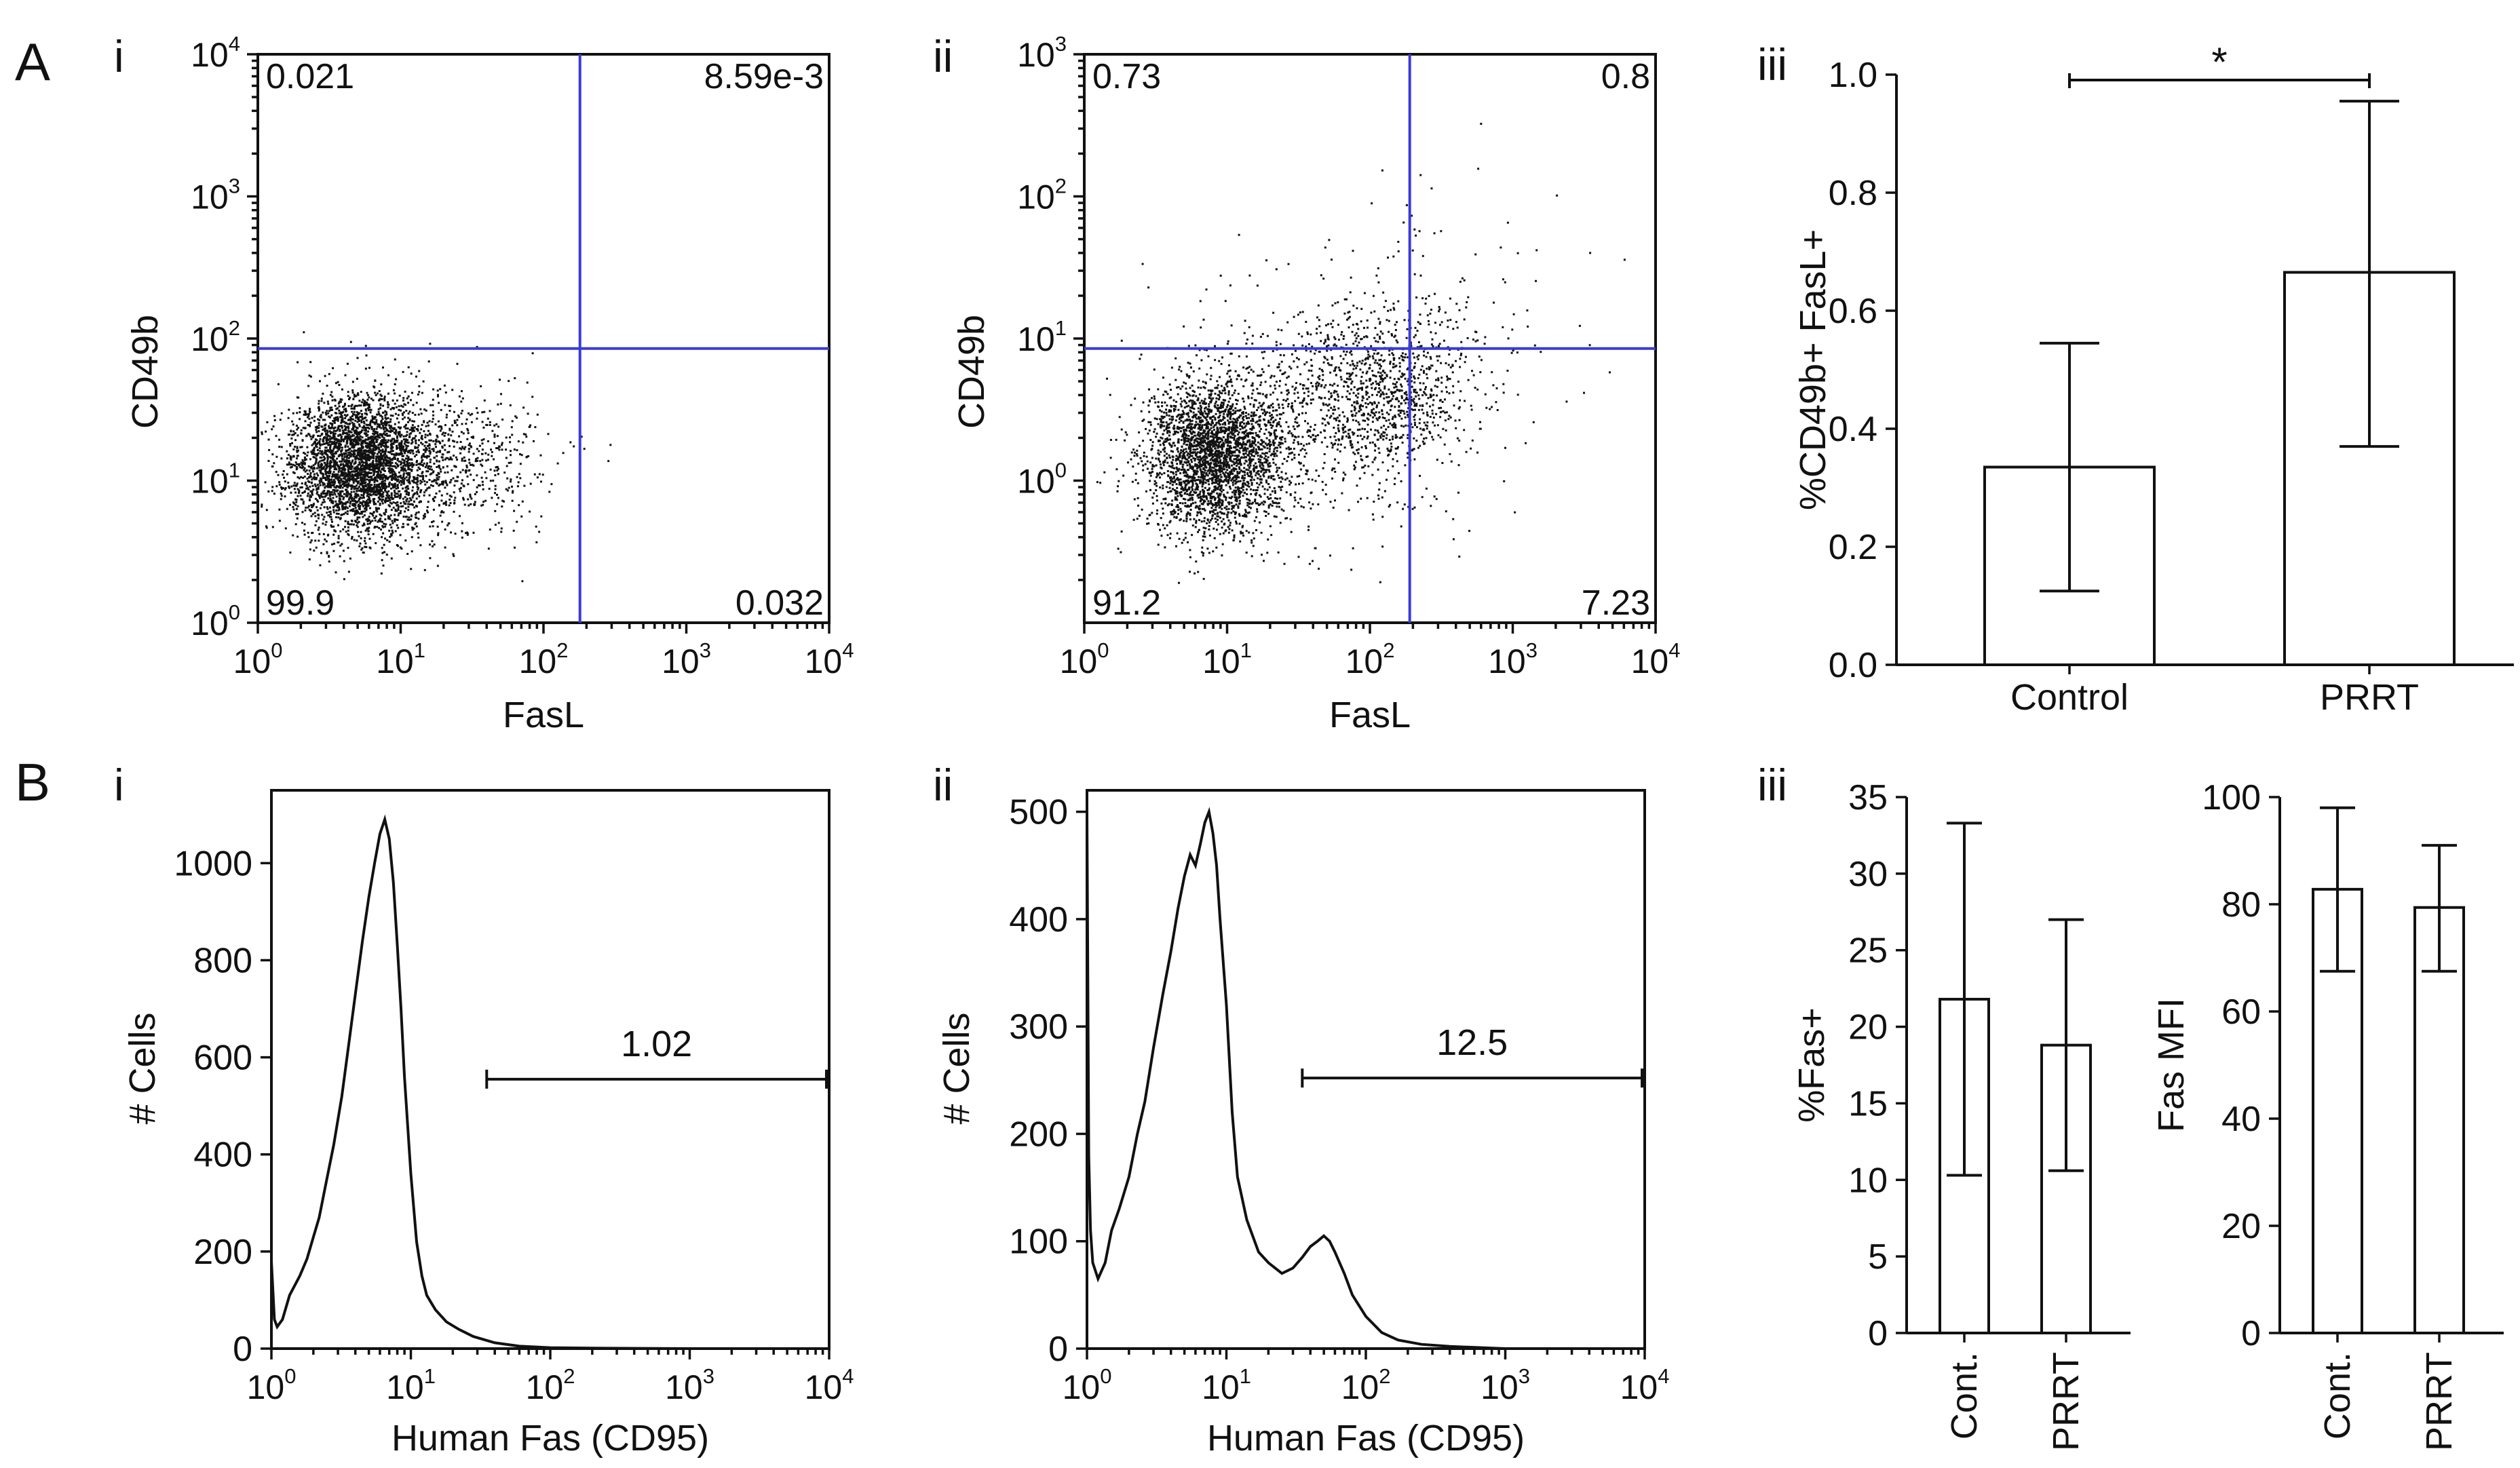 Image resolution: width=2520 pixels, height=1468 pixels. What do you see at coordinates (829, 659) in the screenshot?
I see `x-tick-label-A-i-4: 10⁴` at bounding box center [829, 659].